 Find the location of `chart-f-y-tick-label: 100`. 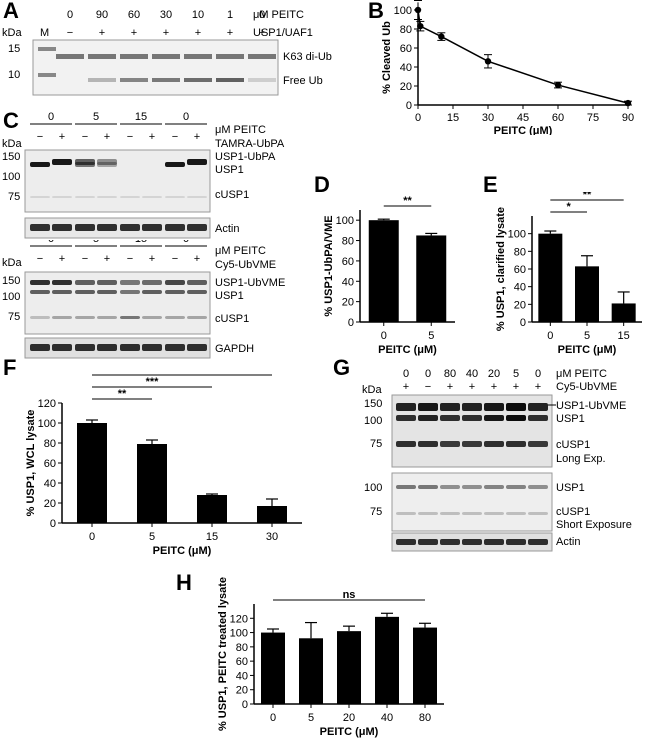

chart-f-y-tick-label: 100 is located at coordinates (47, 424).